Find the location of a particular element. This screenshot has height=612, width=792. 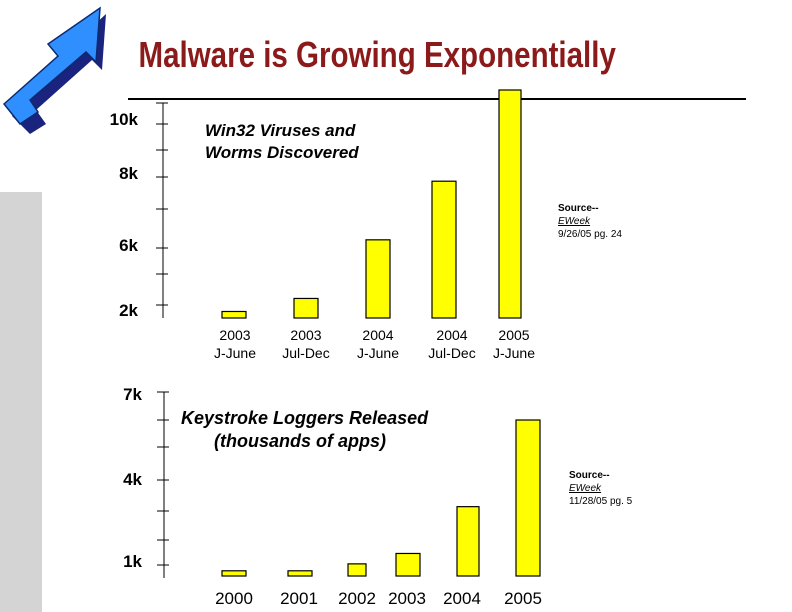

chart-title-line: Win32 Viruses and is located at coordinates (280, 130).